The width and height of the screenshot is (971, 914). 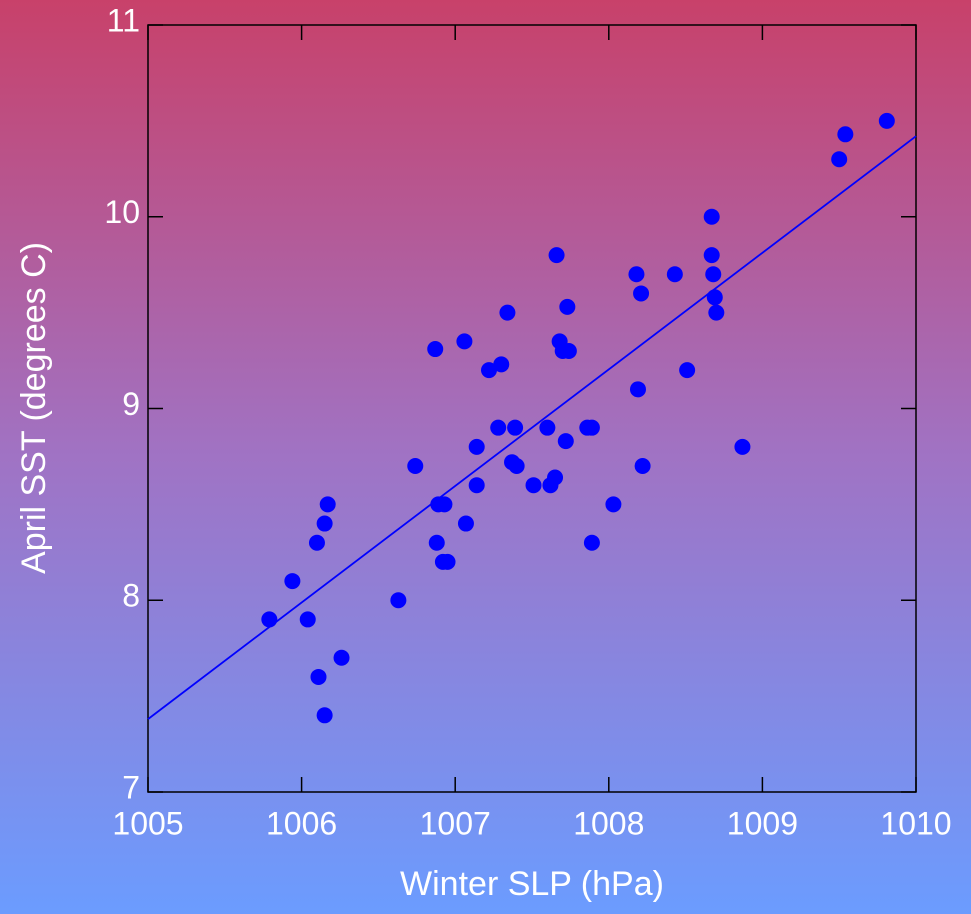 I want to click on x-tick-label: 1007, so click(x=455, y=823).